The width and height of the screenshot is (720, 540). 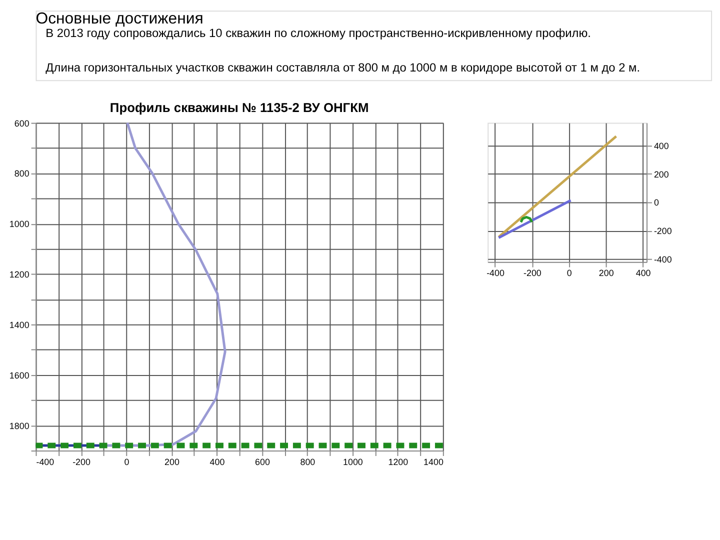 I want to click on x-tick-label: 1200, so click(x=398, y=461).